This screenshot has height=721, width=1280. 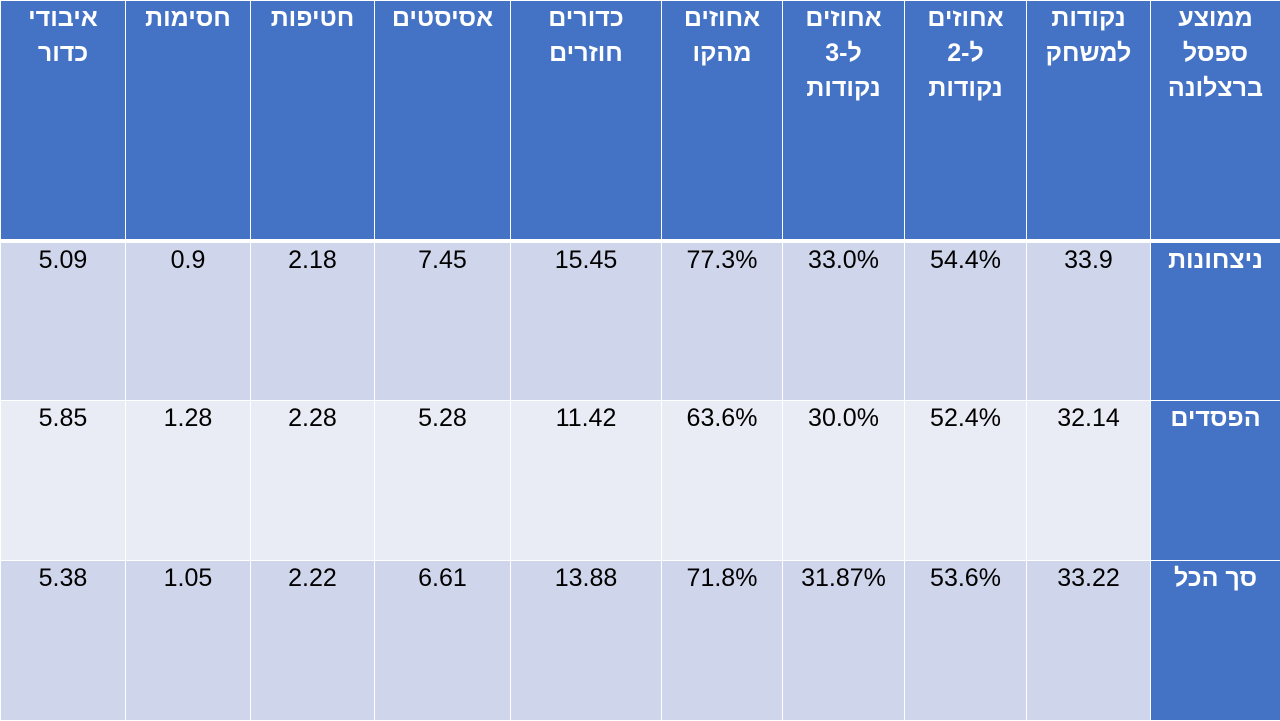 What do you see at coordinates (1089, 641) in the screenshot?
I see `table-cell: 33.22` at bounding box center [1089, 641].